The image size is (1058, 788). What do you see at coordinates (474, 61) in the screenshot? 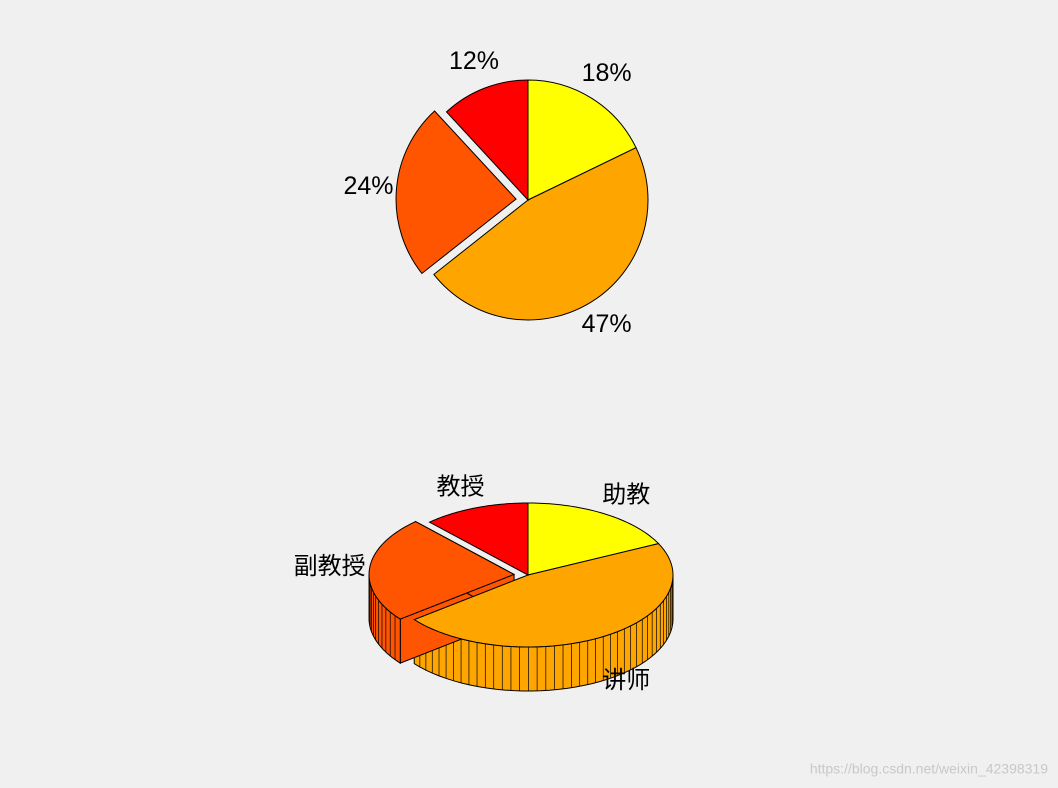
I see `value-label: 12%` at bounding box center [474, 61].